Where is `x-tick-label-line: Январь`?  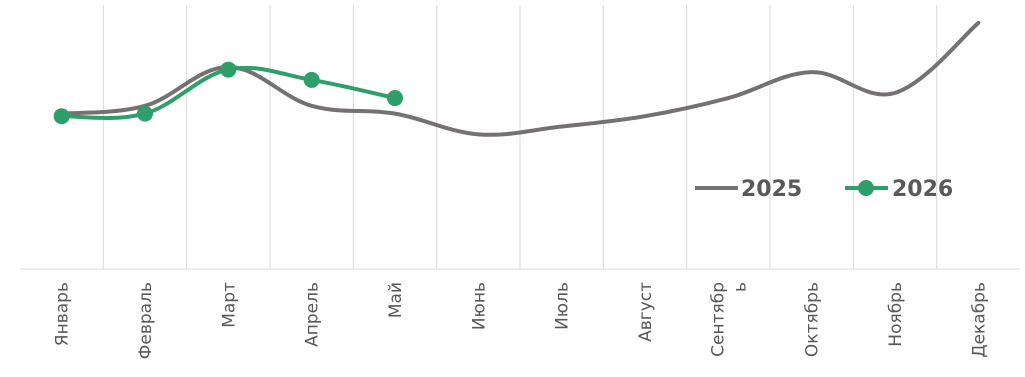 x-tick-label-line: Январь is located at coordinates (63, 314).